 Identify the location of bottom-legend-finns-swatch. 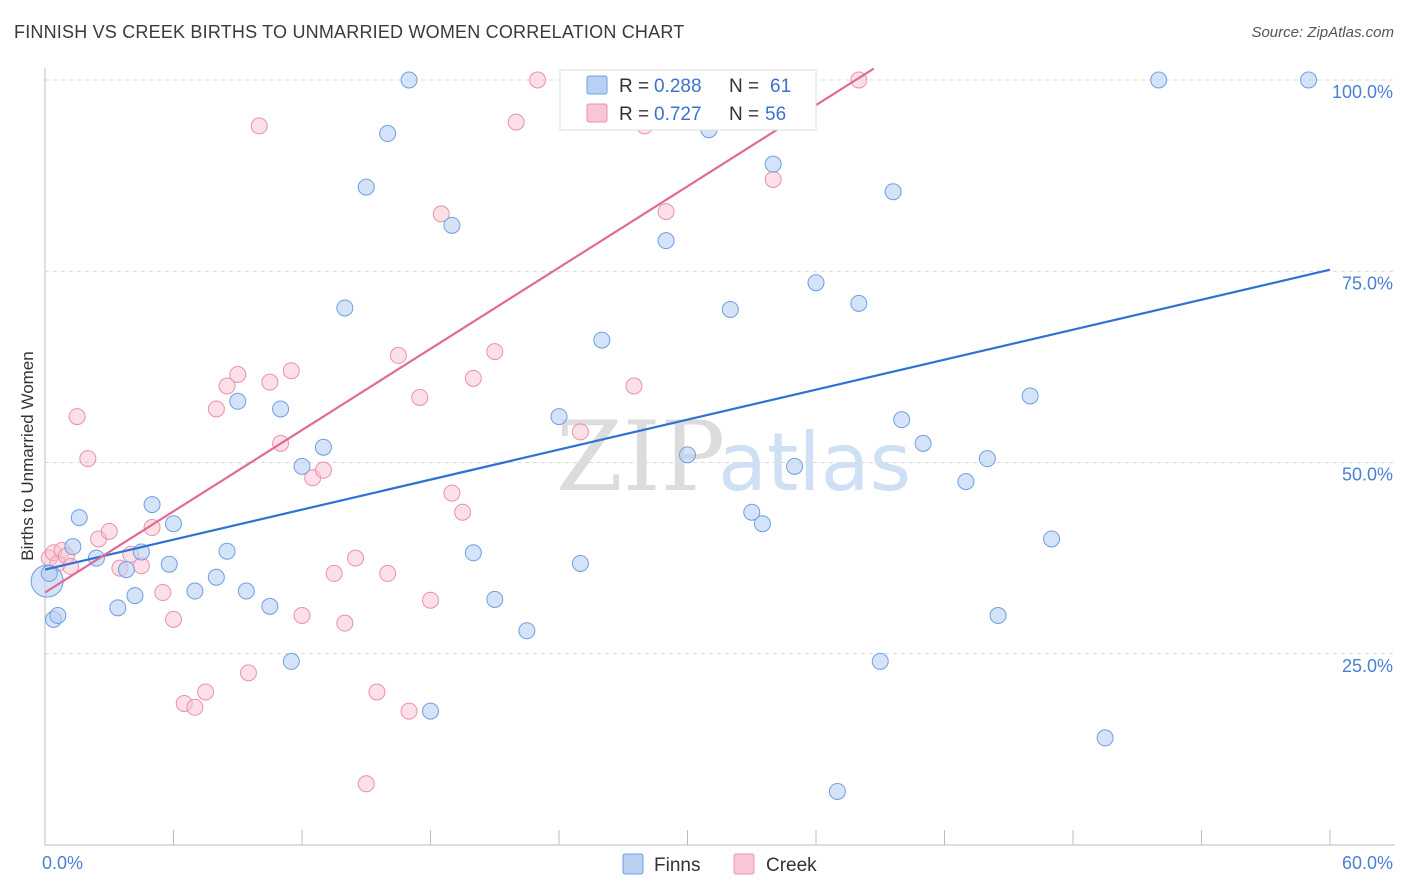
(633, 864).